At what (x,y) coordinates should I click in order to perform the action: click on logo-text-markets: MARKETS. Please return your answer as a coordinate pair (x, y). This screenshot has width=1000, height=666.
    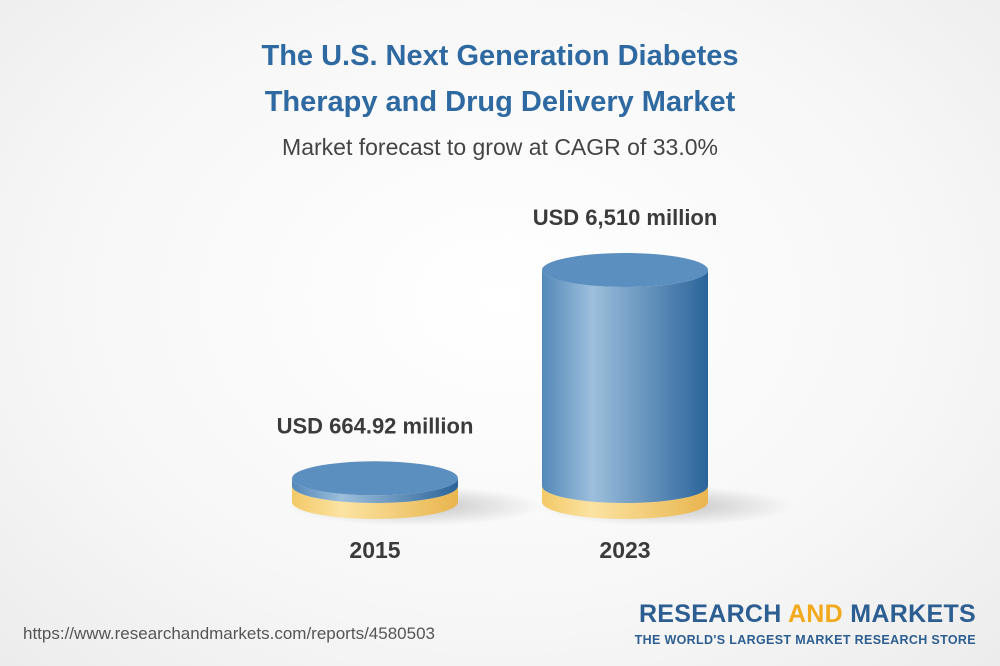
    Looking at the image, I should click on (909, 614).